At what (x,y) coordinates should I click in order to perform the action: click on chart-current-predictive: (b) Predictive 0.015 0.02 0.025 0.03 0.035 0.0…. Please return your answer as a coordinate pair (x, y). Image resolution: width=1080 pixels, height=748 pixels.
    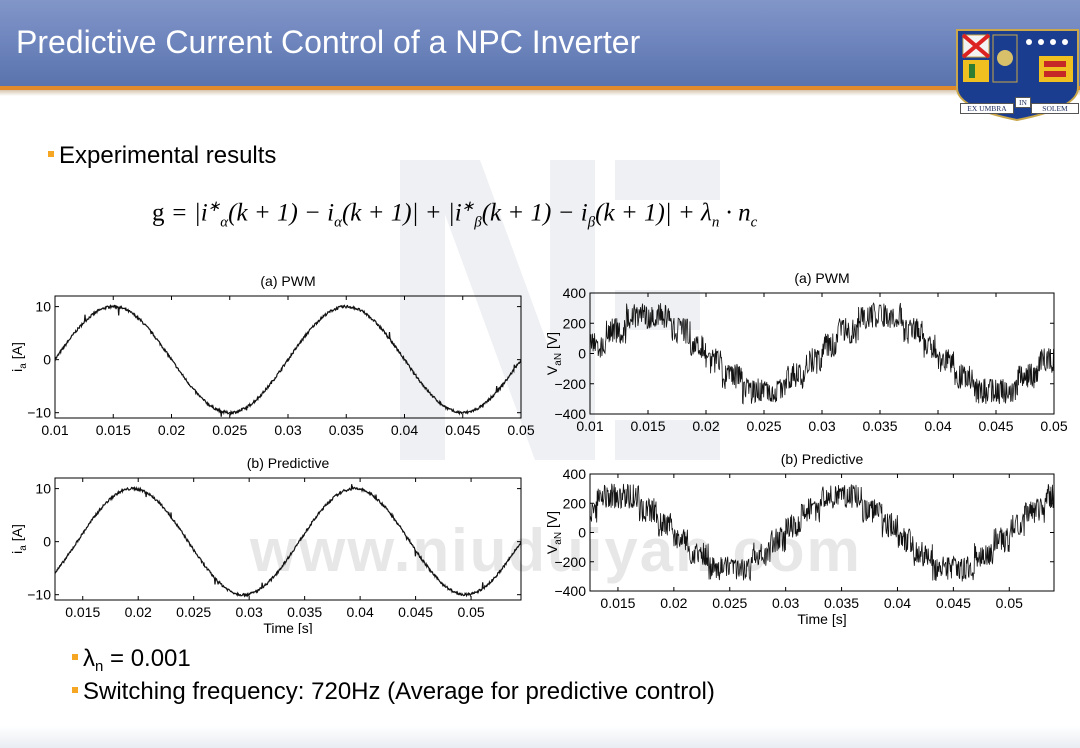
    Looking at the image, I should click on (265, 544).